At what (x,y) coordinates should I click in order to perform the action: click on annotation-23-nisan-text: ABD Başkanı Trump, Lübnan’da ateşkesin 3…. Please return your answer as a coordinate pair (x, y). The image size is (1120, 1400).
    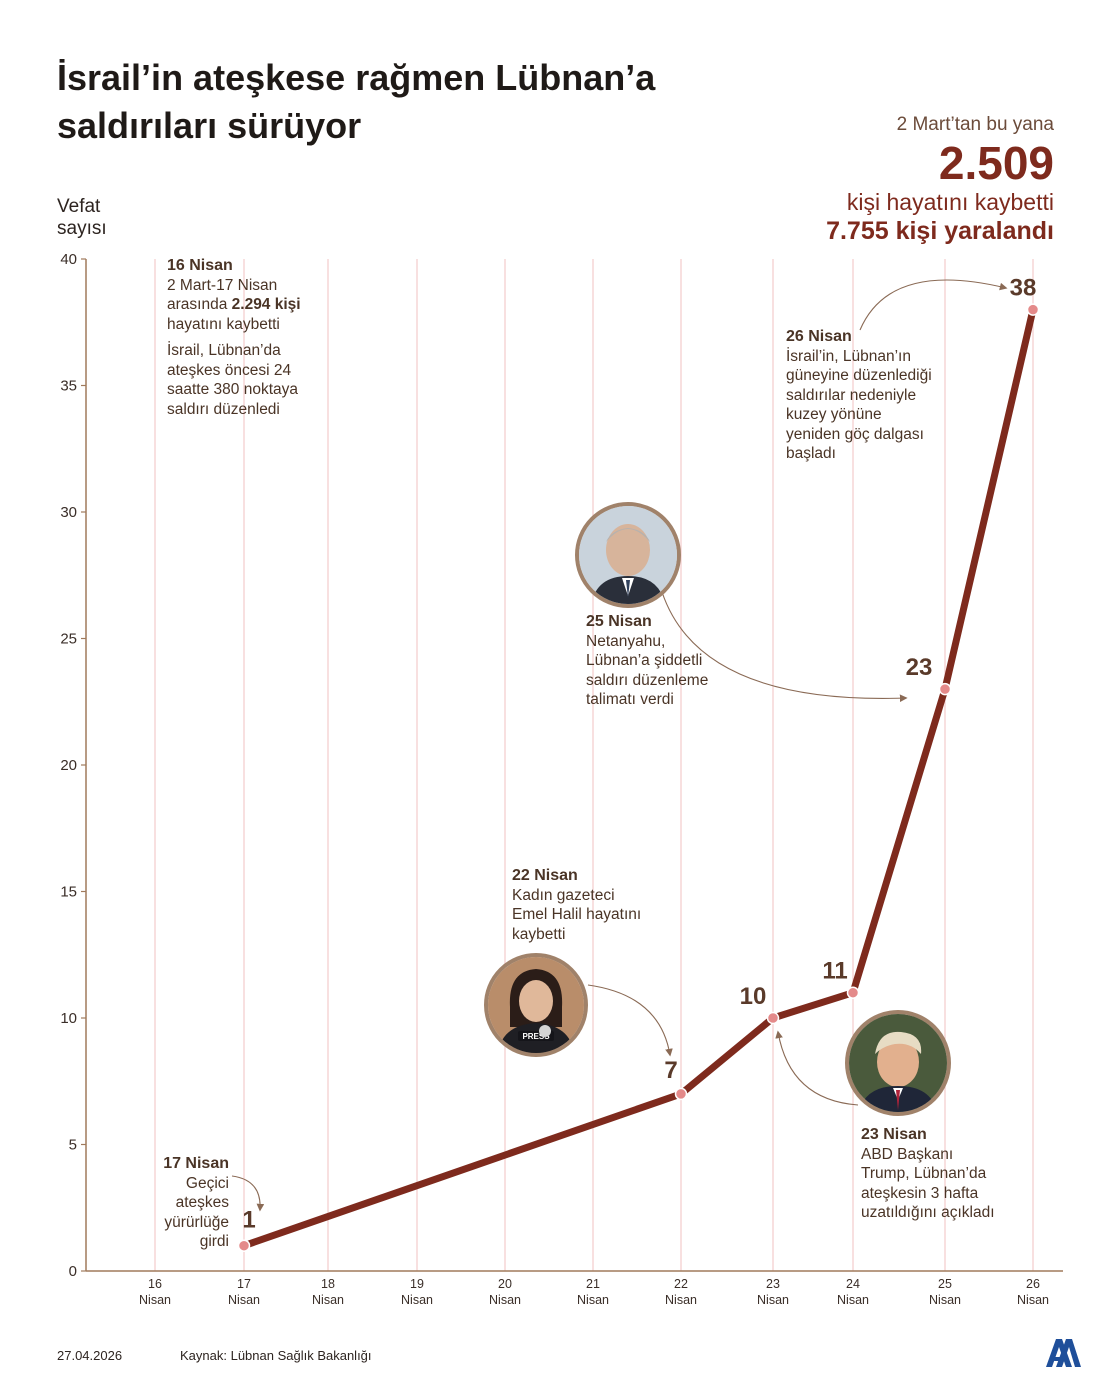
    Looking at the image, I should click on (928, 1183).